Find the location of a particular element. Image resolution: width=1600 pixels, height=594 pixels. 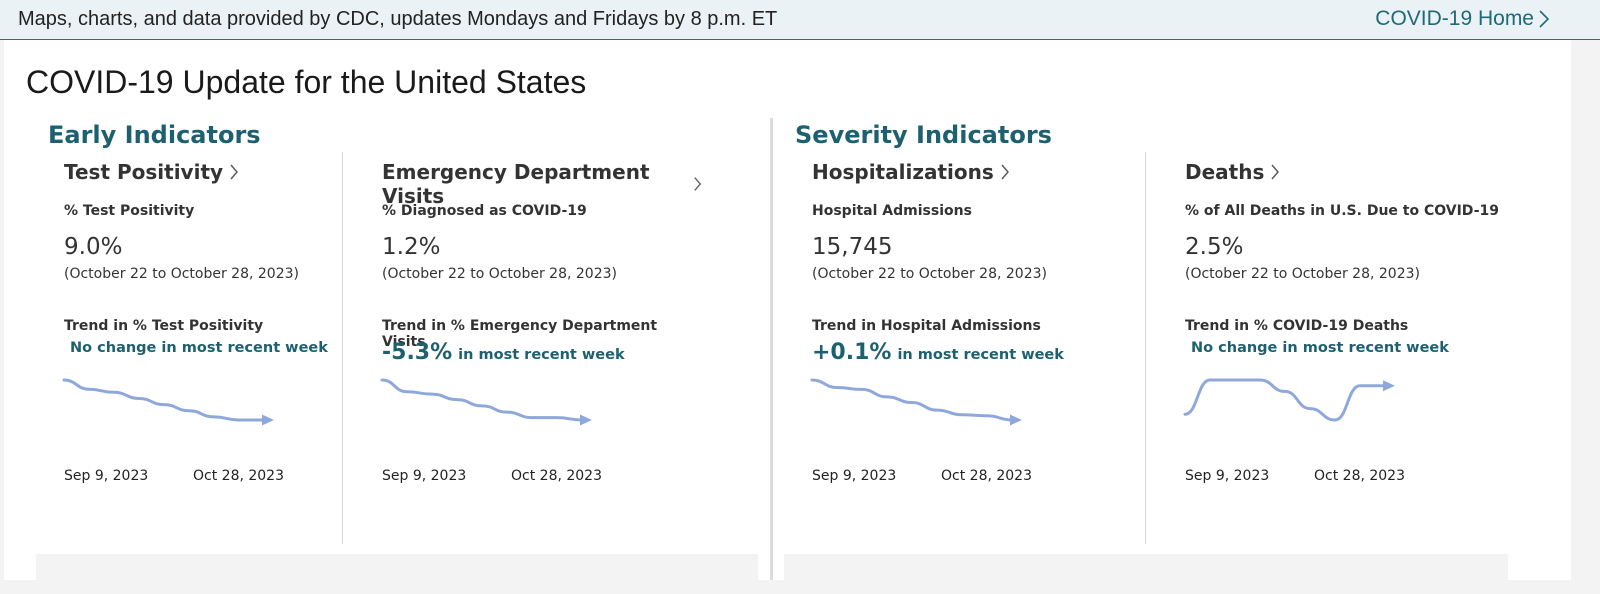

trend-label: Trend in % Test Positivity is located at coordinates (164, 326).